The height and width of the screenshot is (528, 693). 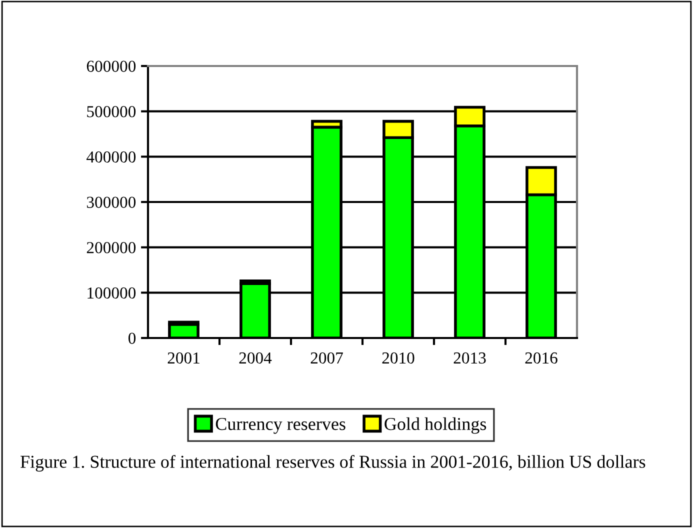 I want to click on y-tick-label: 300000, so click(x=111, y=202).